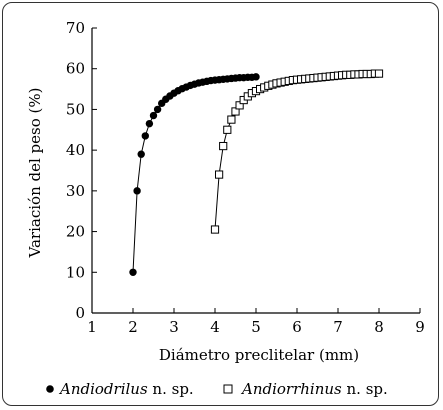 This screenshot has width=443, height=410. I want to click on y-tick-label: 10, so click(75, 272).